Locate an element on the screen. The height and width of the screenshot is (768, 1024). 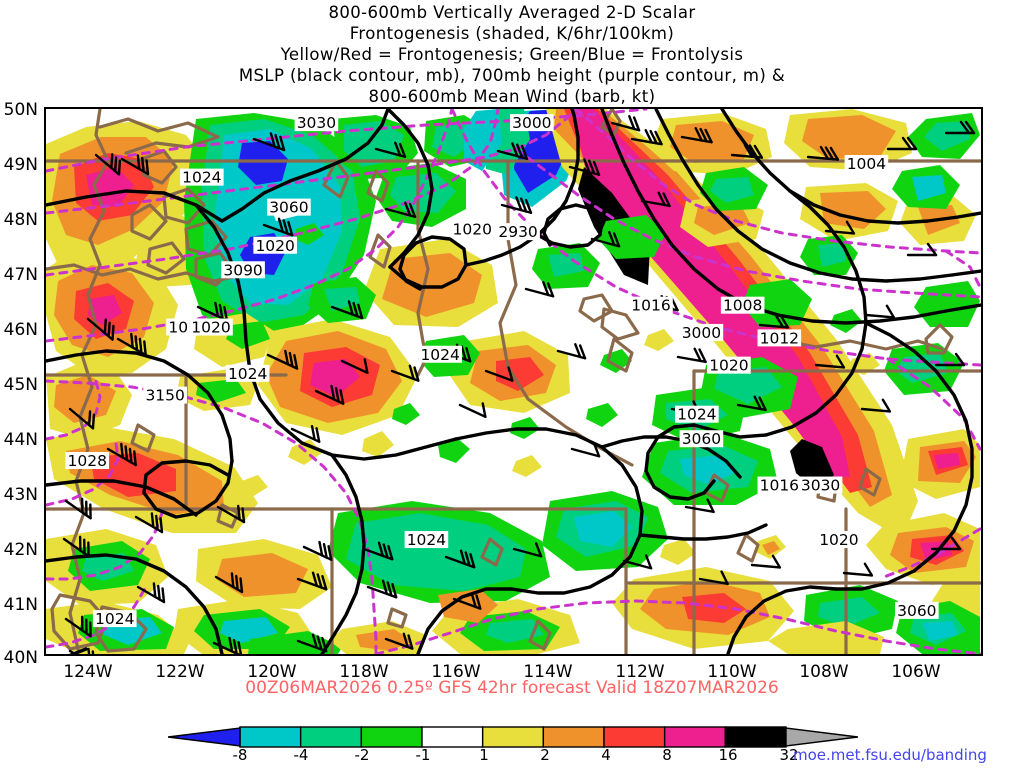
title-line-1: 800-600mb Vertically Averaged 2-D Scalar is located at coordinates (512, 12).